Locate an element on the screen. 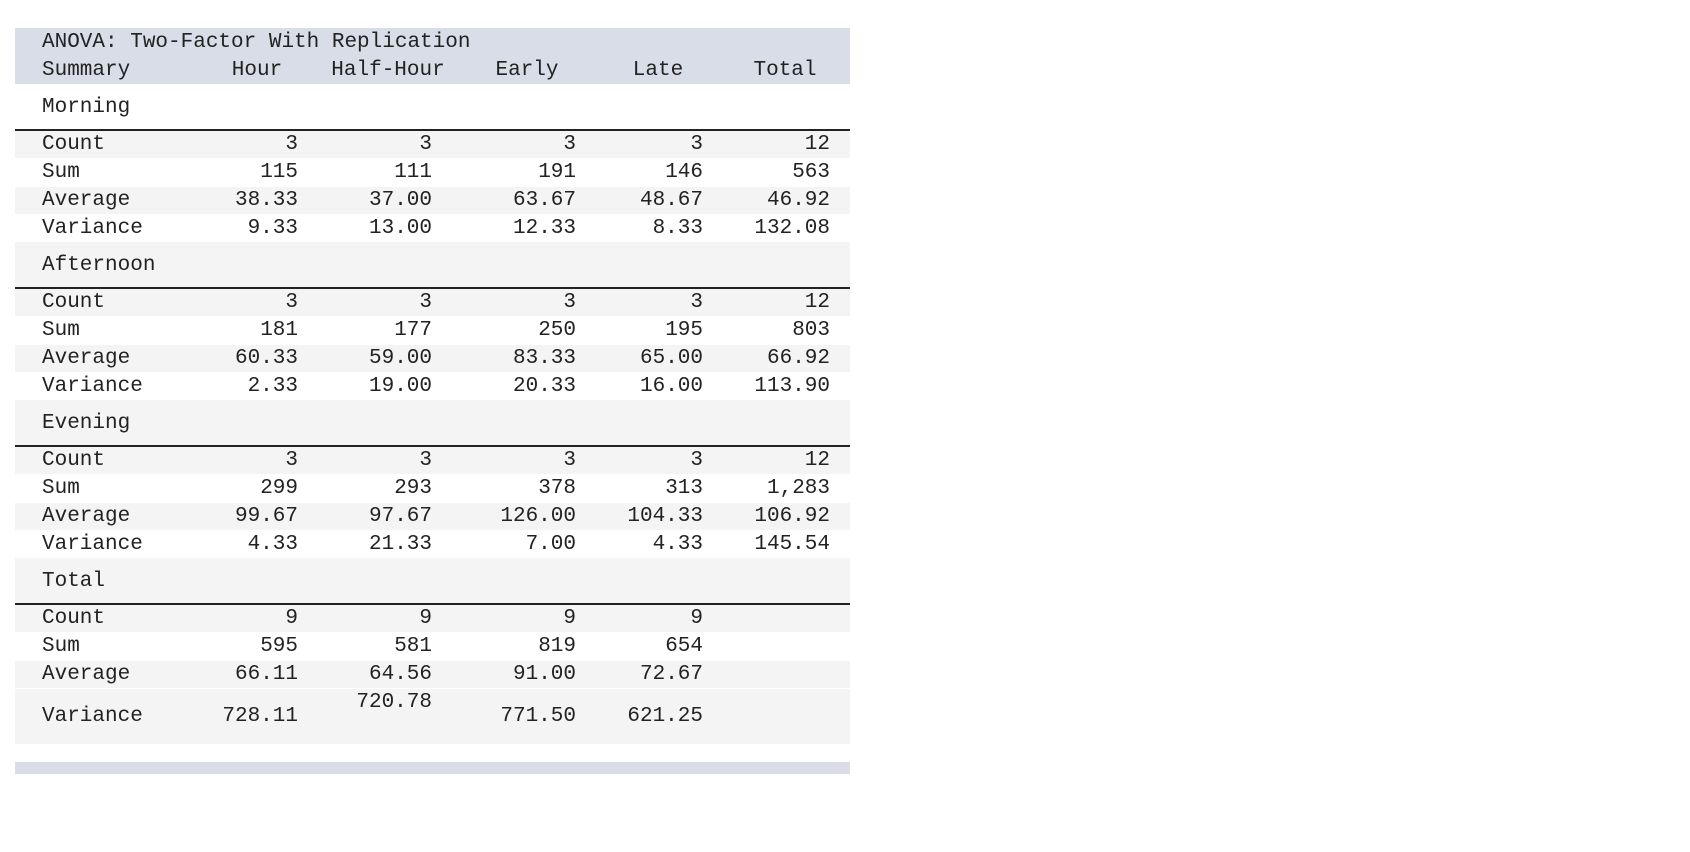  cell-value: 13.00 is located at coordinates (400, 228).